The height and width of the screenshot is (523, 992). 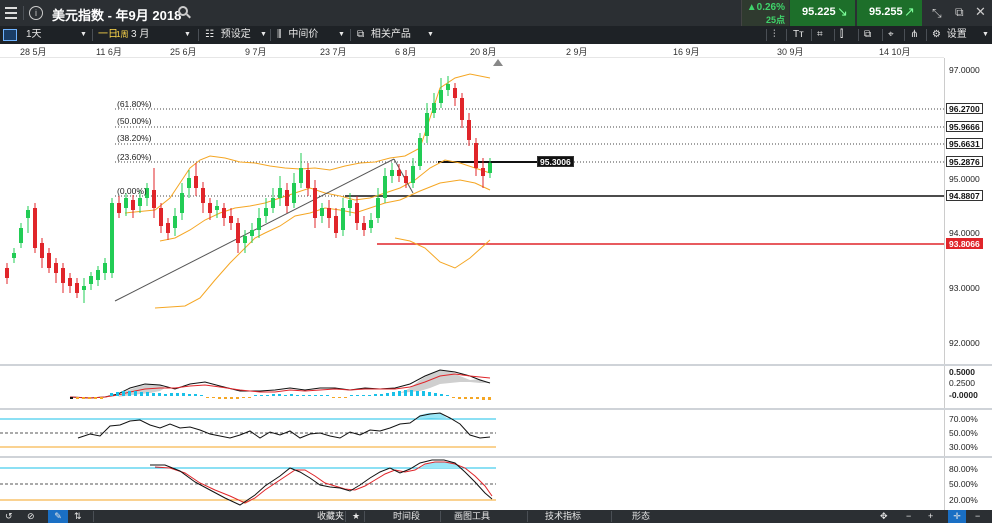 What do you see at coordinates (132, 191) in the screenshot?
I see `fib-label: (0.00%)` at bounding box center [132, 191].